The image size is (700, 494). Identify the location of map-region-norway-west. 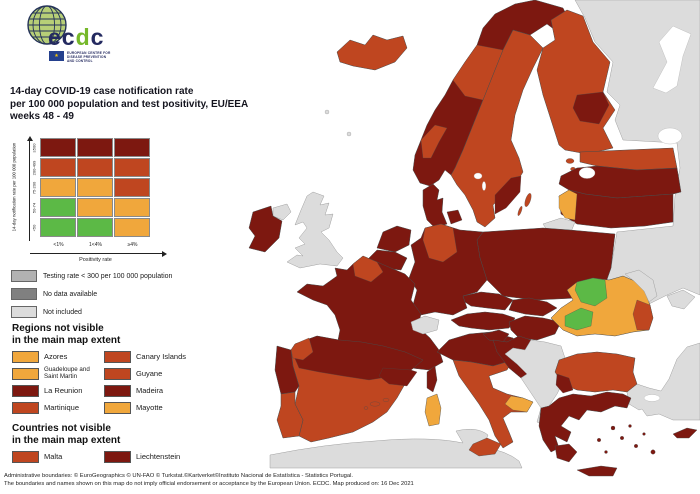
(434, 141).